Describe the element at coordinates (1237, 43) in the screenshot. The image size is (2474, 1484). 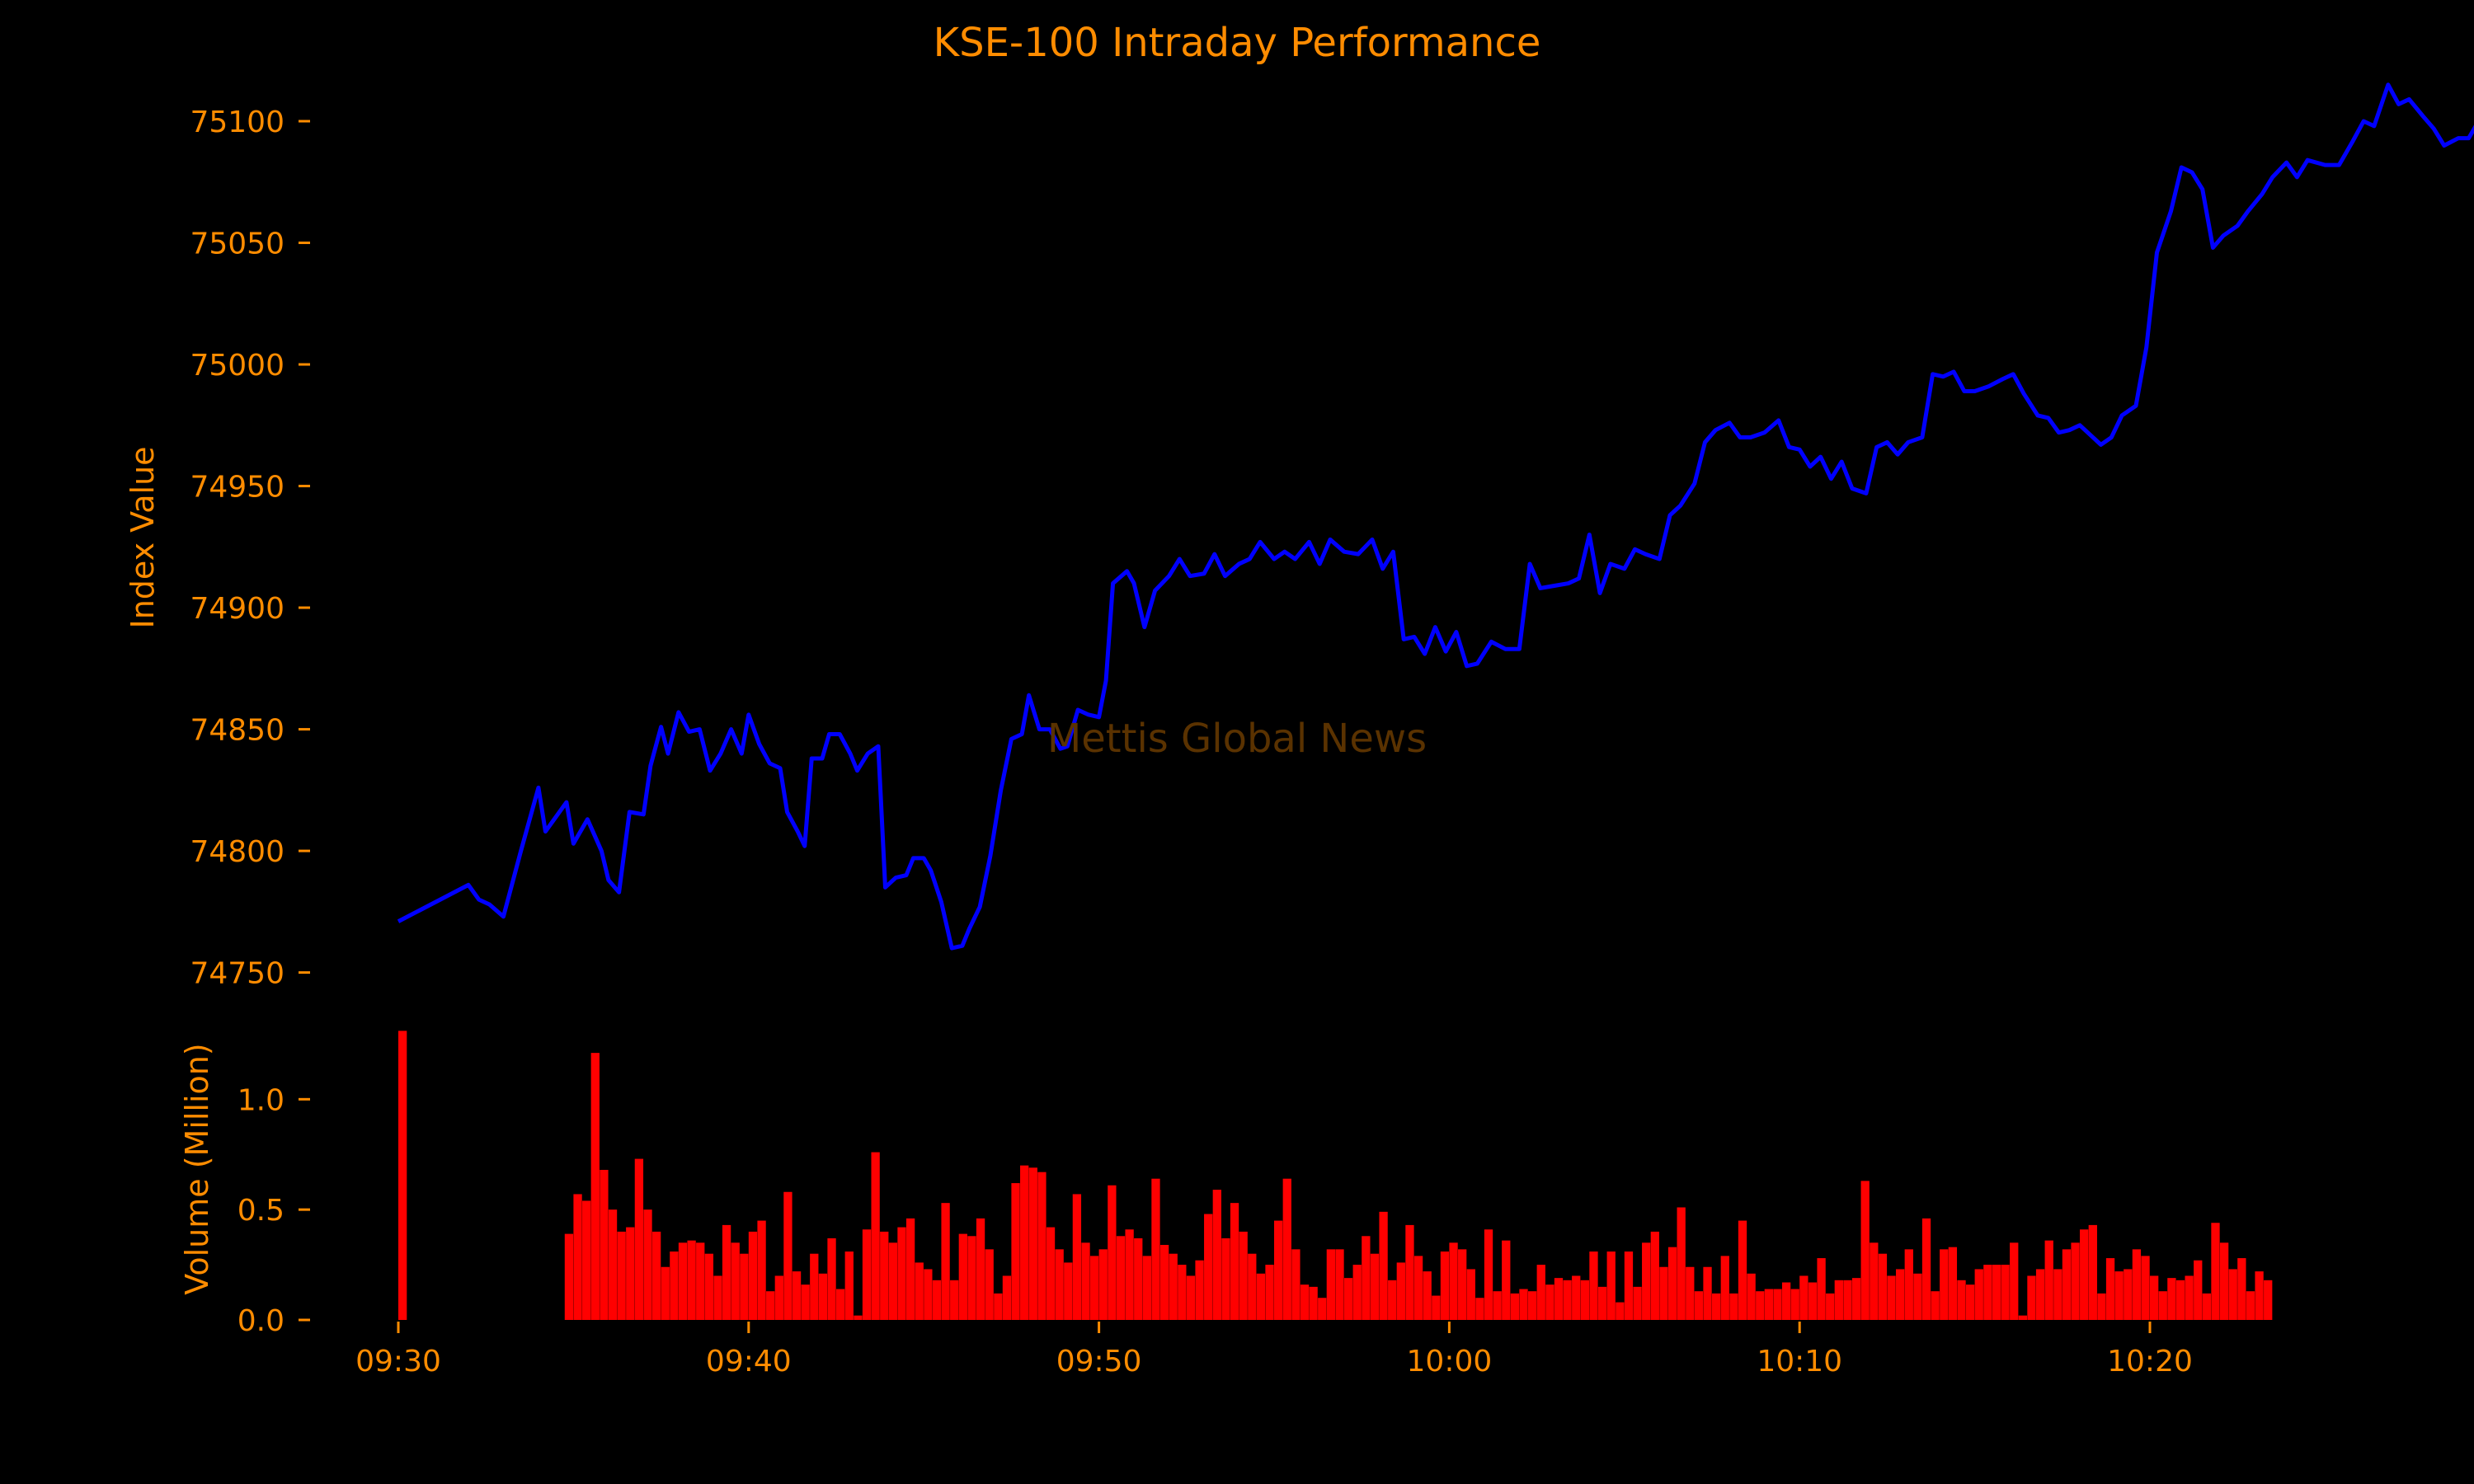
I see `chart-title: KSE-100 Intraday Performance` at that location.